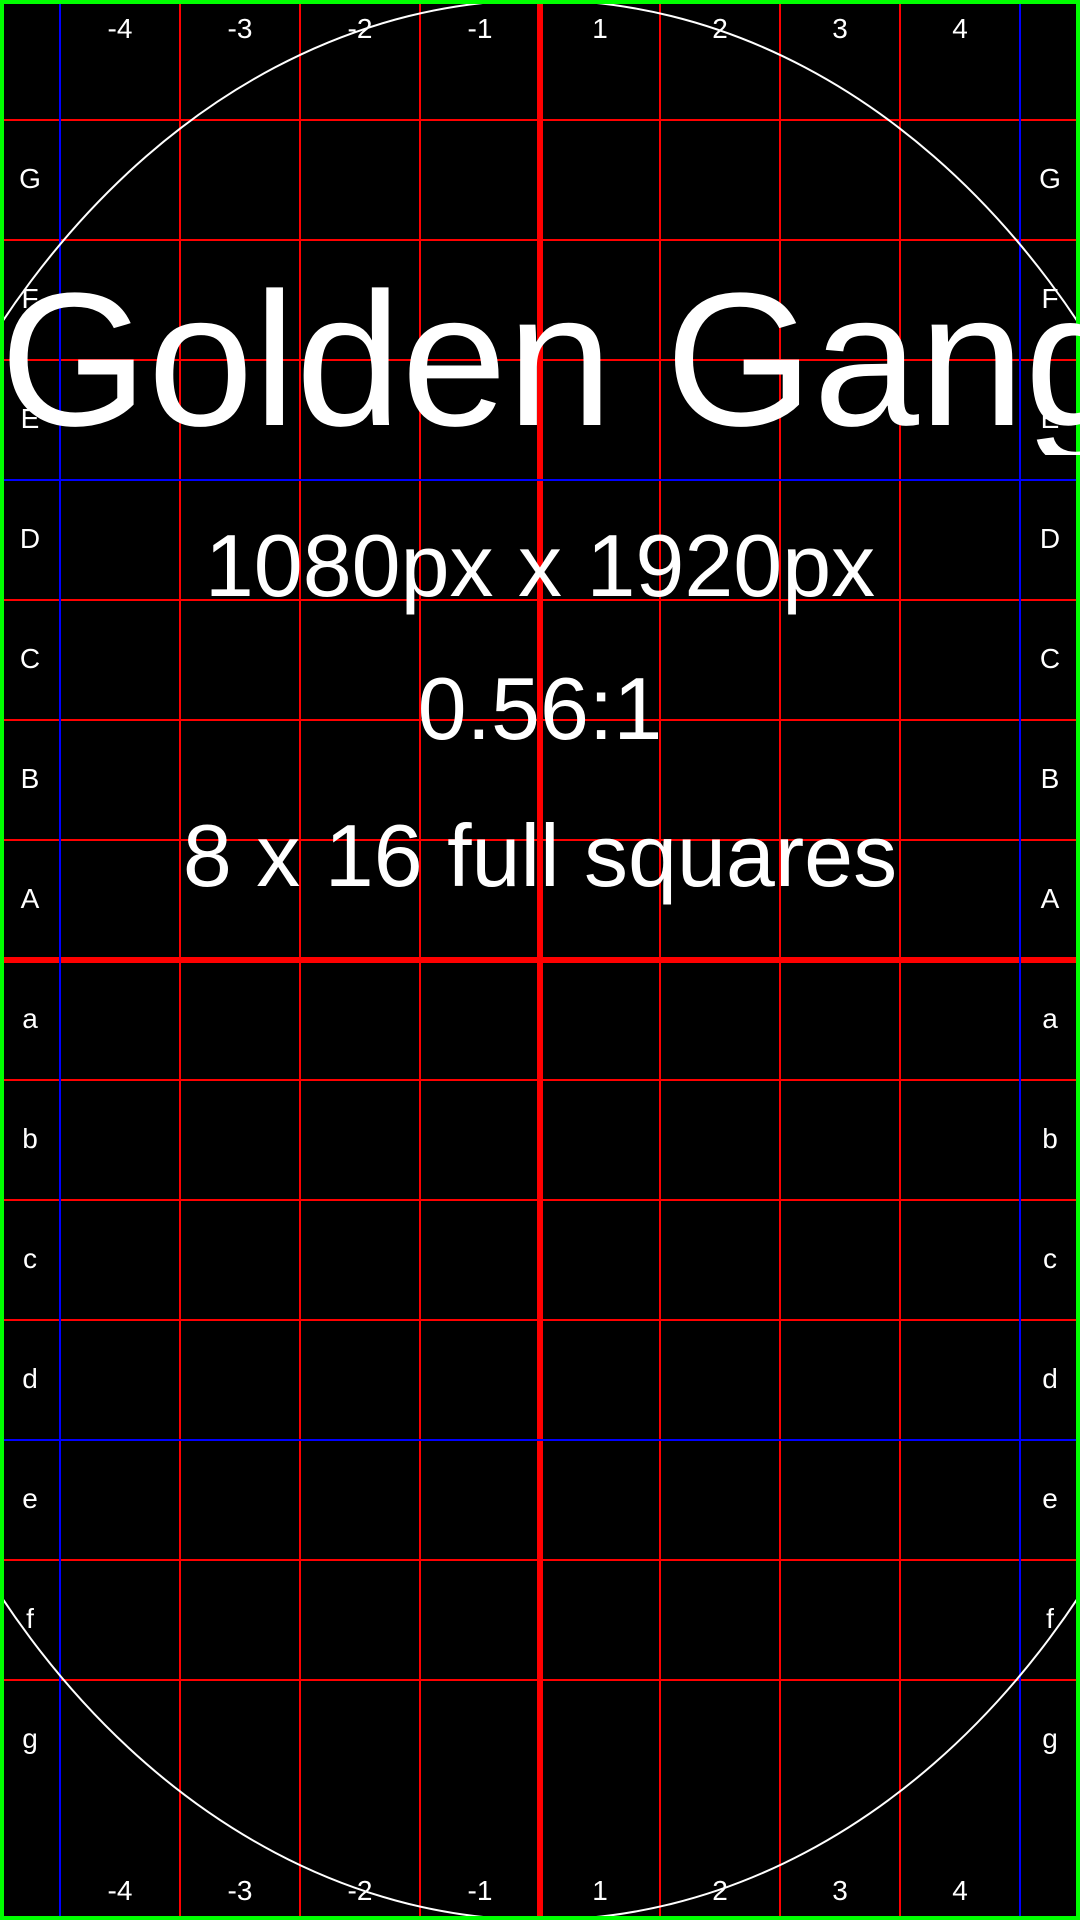 Image resolution: width=1080 pixels, height=1920 pixels. I want to click on row-label-right: F, so click(1049, 298).